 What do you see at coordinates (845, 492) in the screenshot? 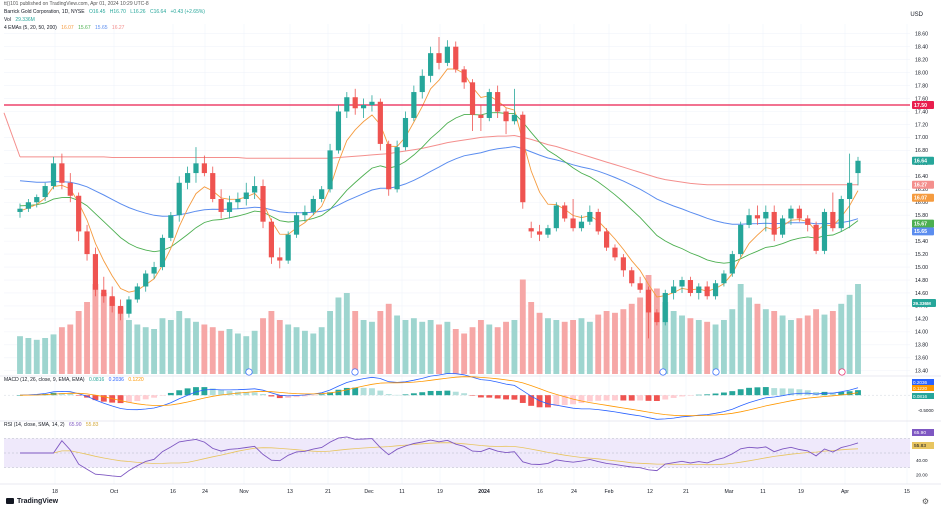
I see `time-tick-label: Apr` at bounding box center [845, 492].